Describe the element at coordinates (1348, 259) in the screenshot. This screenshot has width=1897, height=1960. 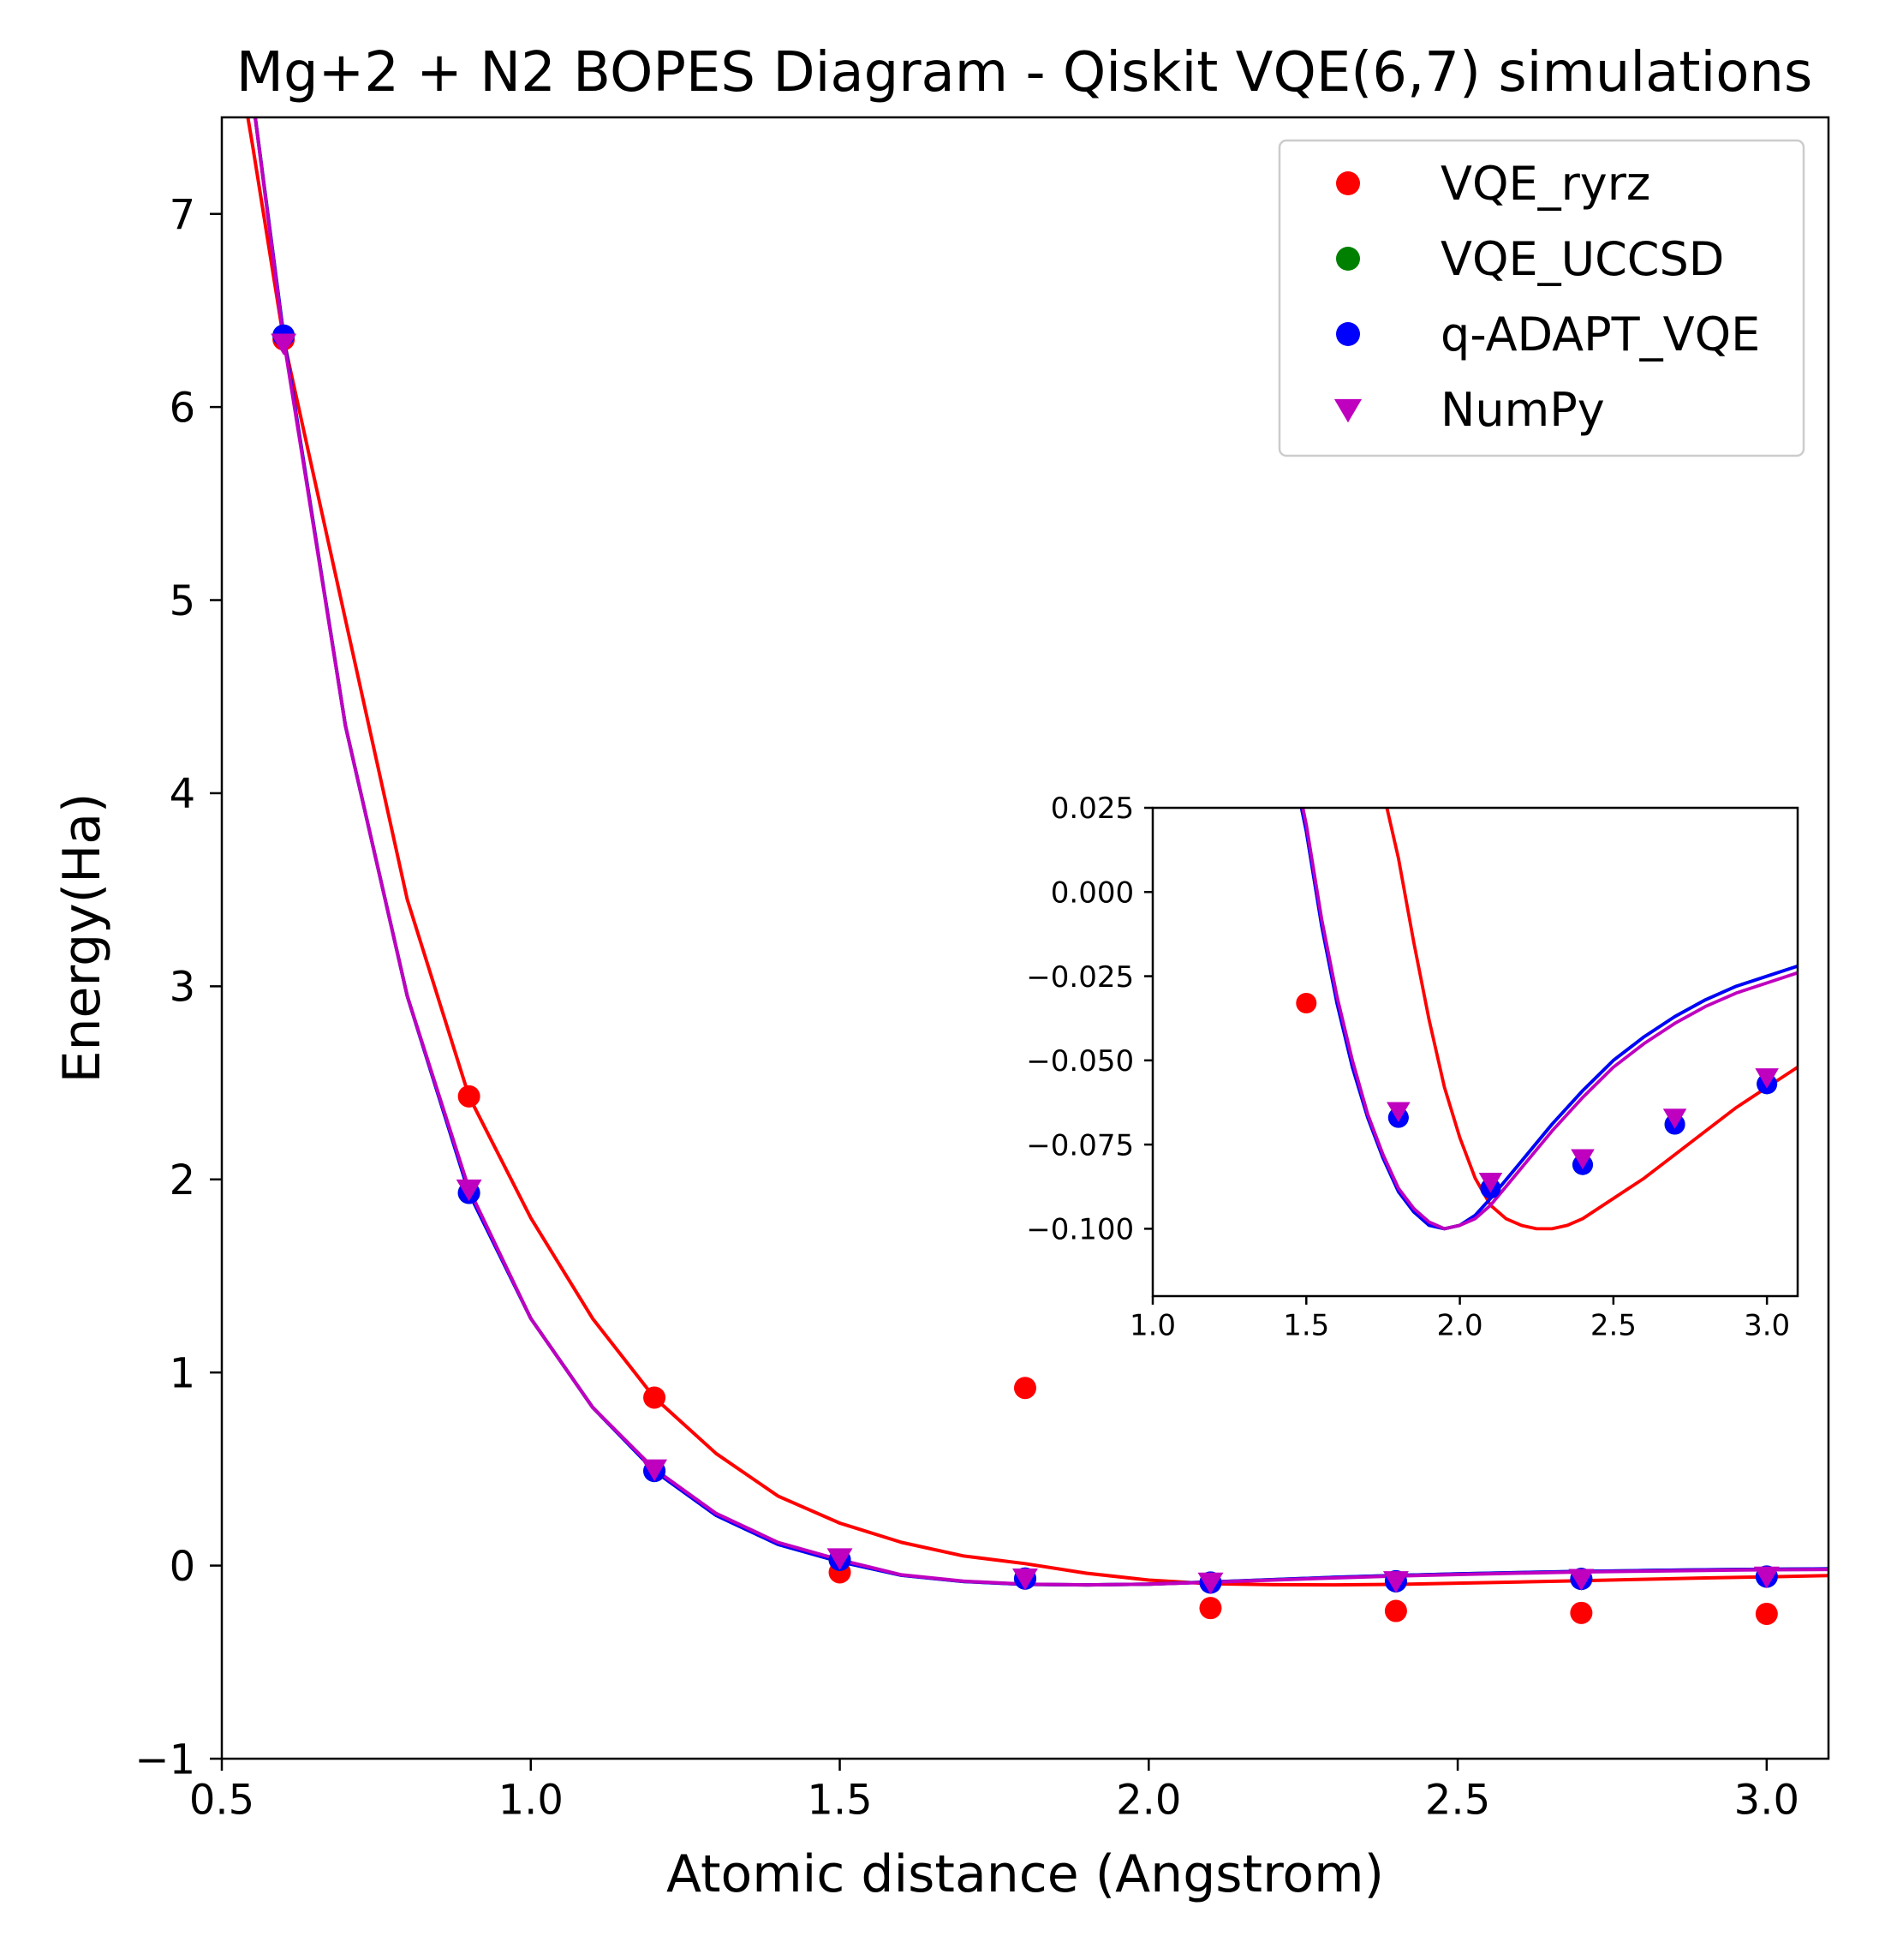
I see `legend-marker-vqe-uccsd` at that location.